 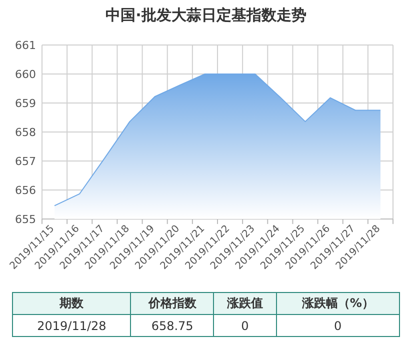 I want to click on text: 涨跌幅（%）, so click(x=338, y=303).